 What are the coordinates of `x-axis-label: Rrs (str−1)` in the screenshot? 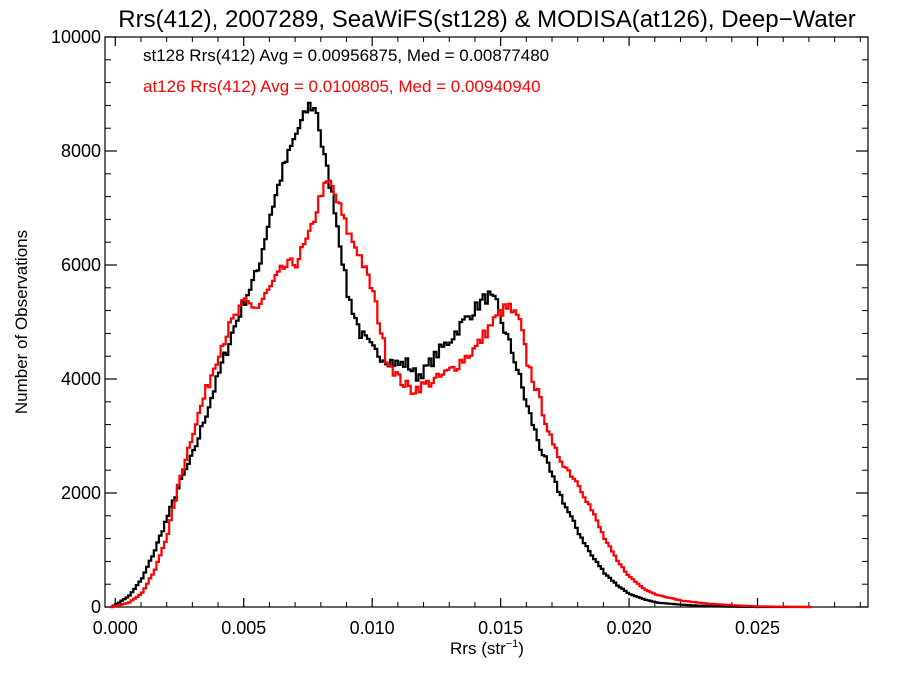 It's located at (487, 648).